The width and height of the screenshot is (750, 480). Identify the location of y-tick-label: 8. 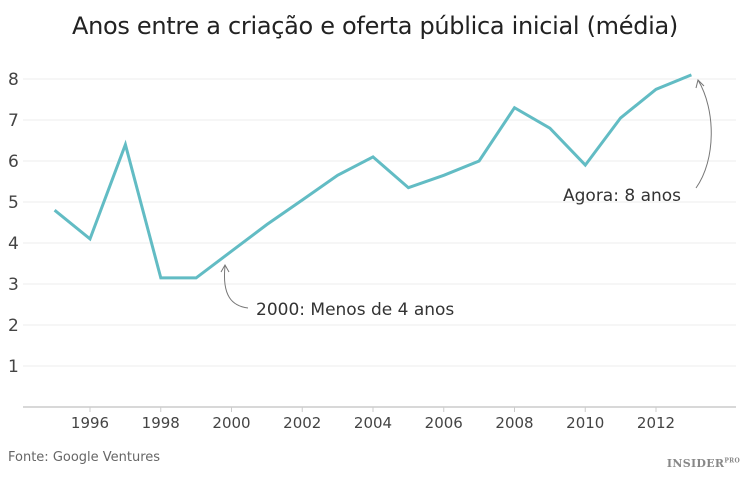
(13, 80).